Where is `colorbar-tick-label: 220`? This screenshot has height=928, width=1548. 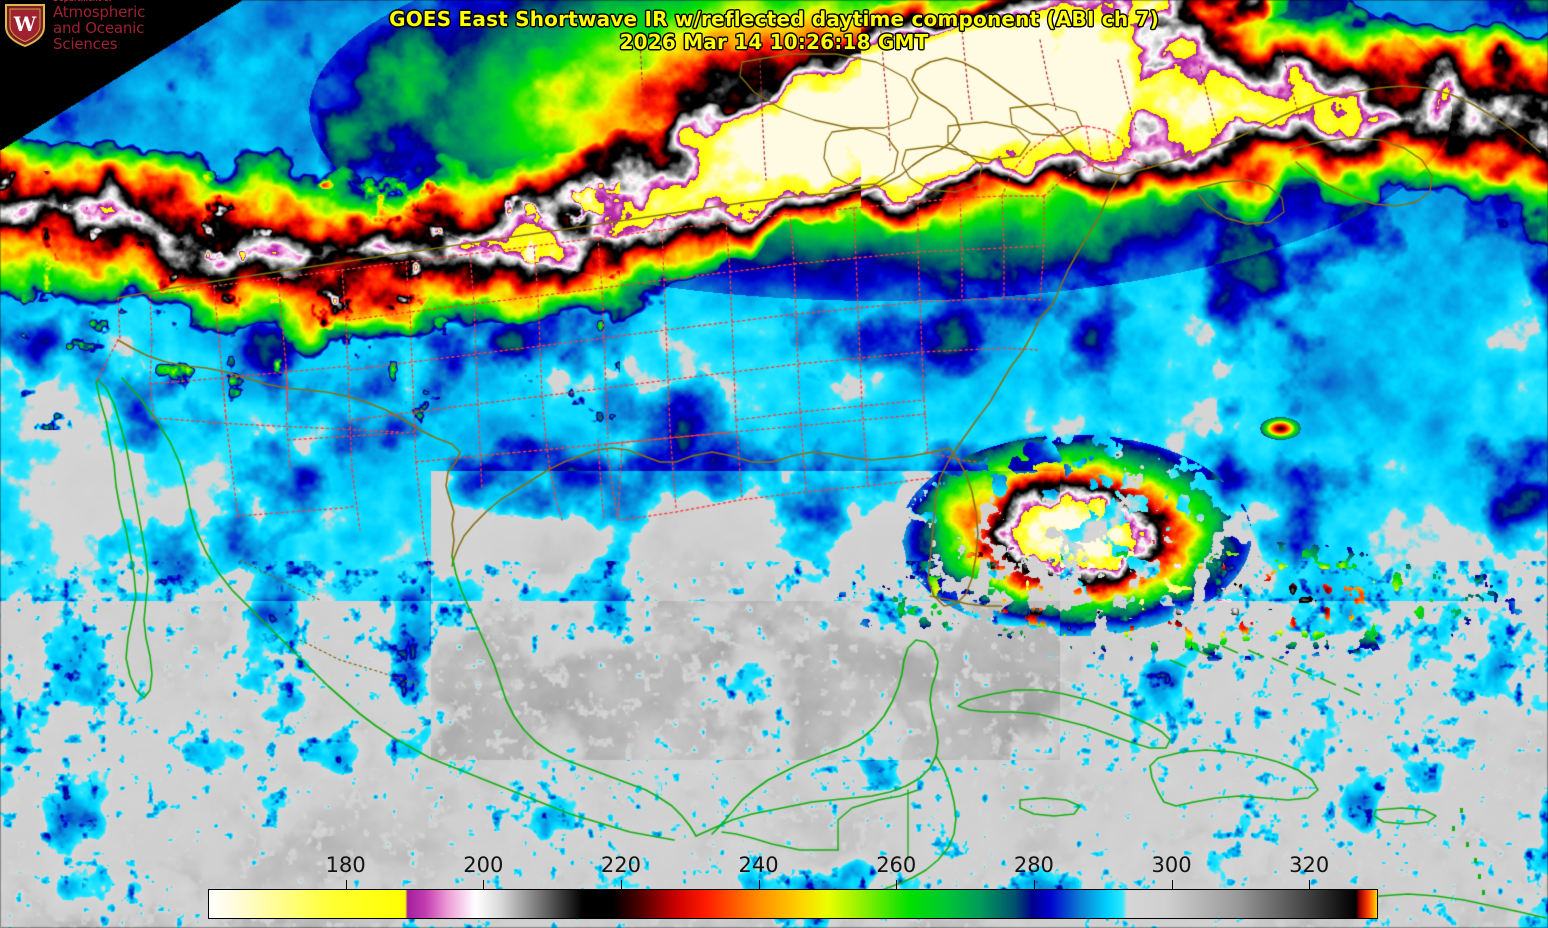
colorbar-tick-label: 220 is located at coordinates (620, 865).